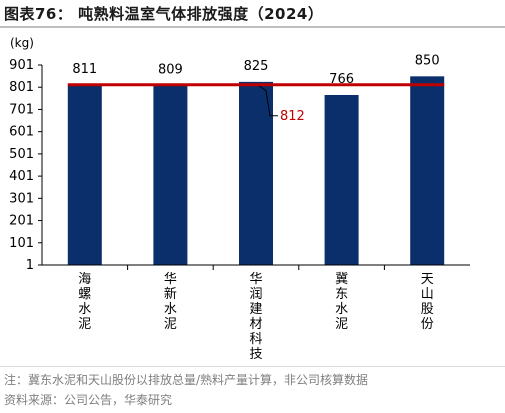  What do you see at coordinates (268, 101) in the screenshot?
I see `reference-label-leader` at bounding box center [268, 101].